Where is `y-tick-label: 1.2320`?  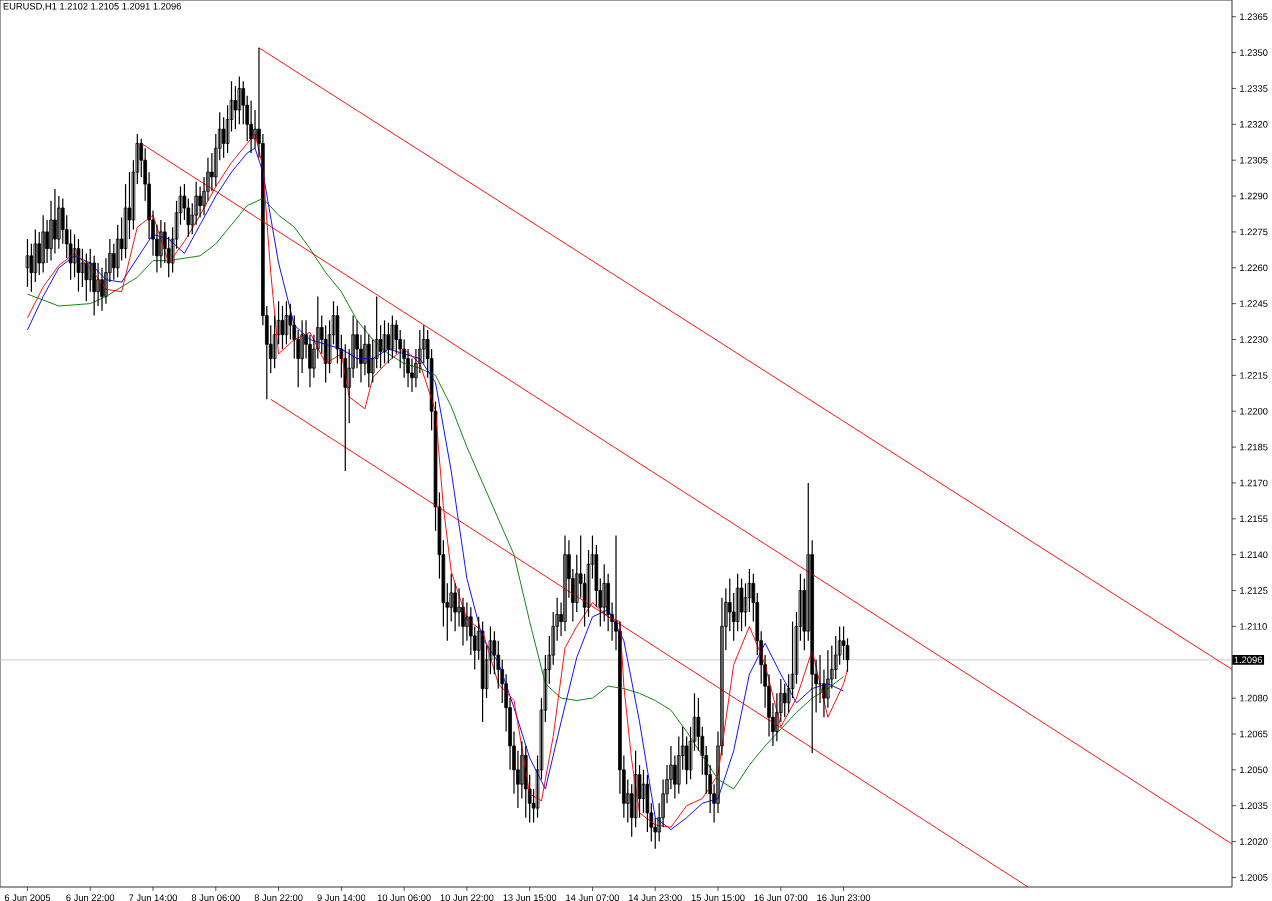
y-tick-label: 1.2320 is located at coordinates (1254, 124).